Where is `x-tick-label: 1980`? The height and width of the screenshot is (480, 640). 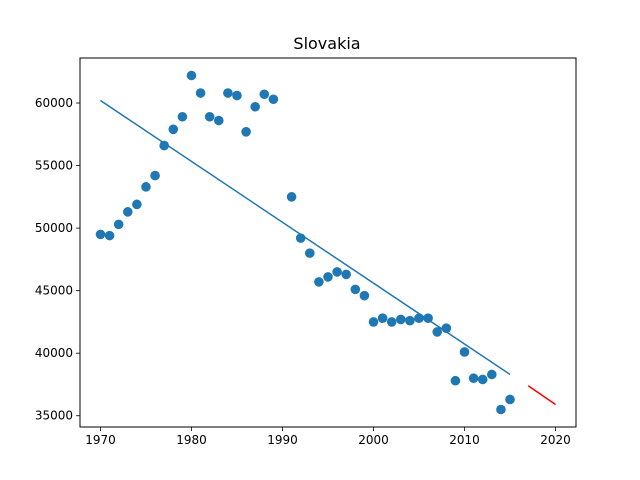
x-tick-label: 1980 is located at coordinates (191, 440).